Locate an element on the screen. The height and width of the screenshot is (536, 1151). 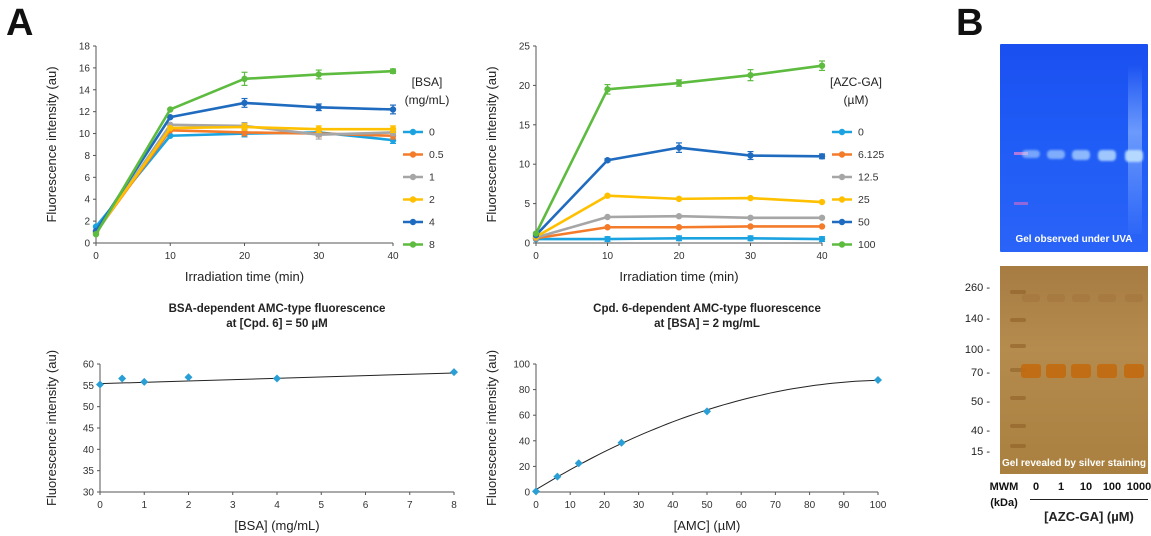
uv-smear is located at coordinates (1135, 149).